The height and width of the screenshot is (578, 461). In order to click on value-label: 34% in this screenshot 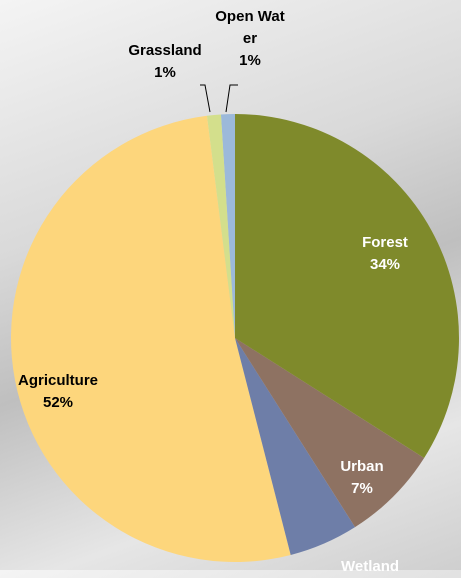, I will do `click(385, 264)`.